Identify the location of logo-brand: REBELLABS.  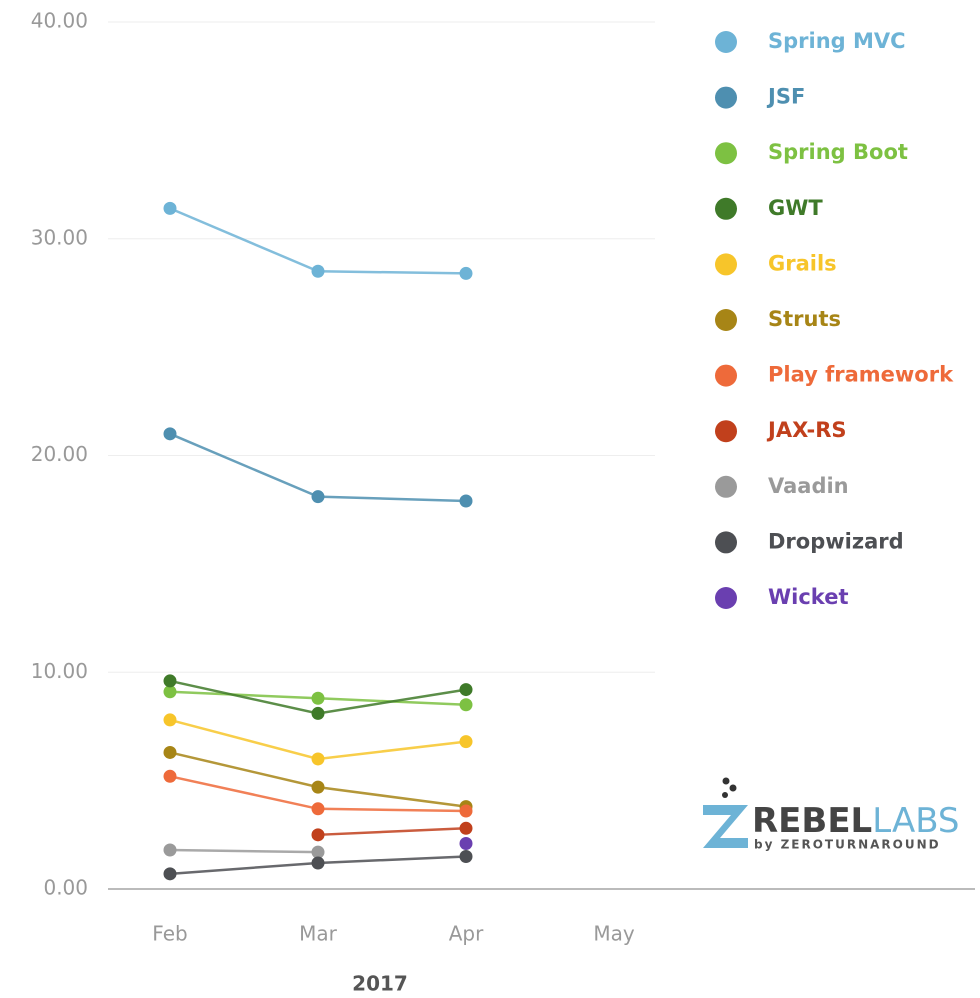
(856, 821).